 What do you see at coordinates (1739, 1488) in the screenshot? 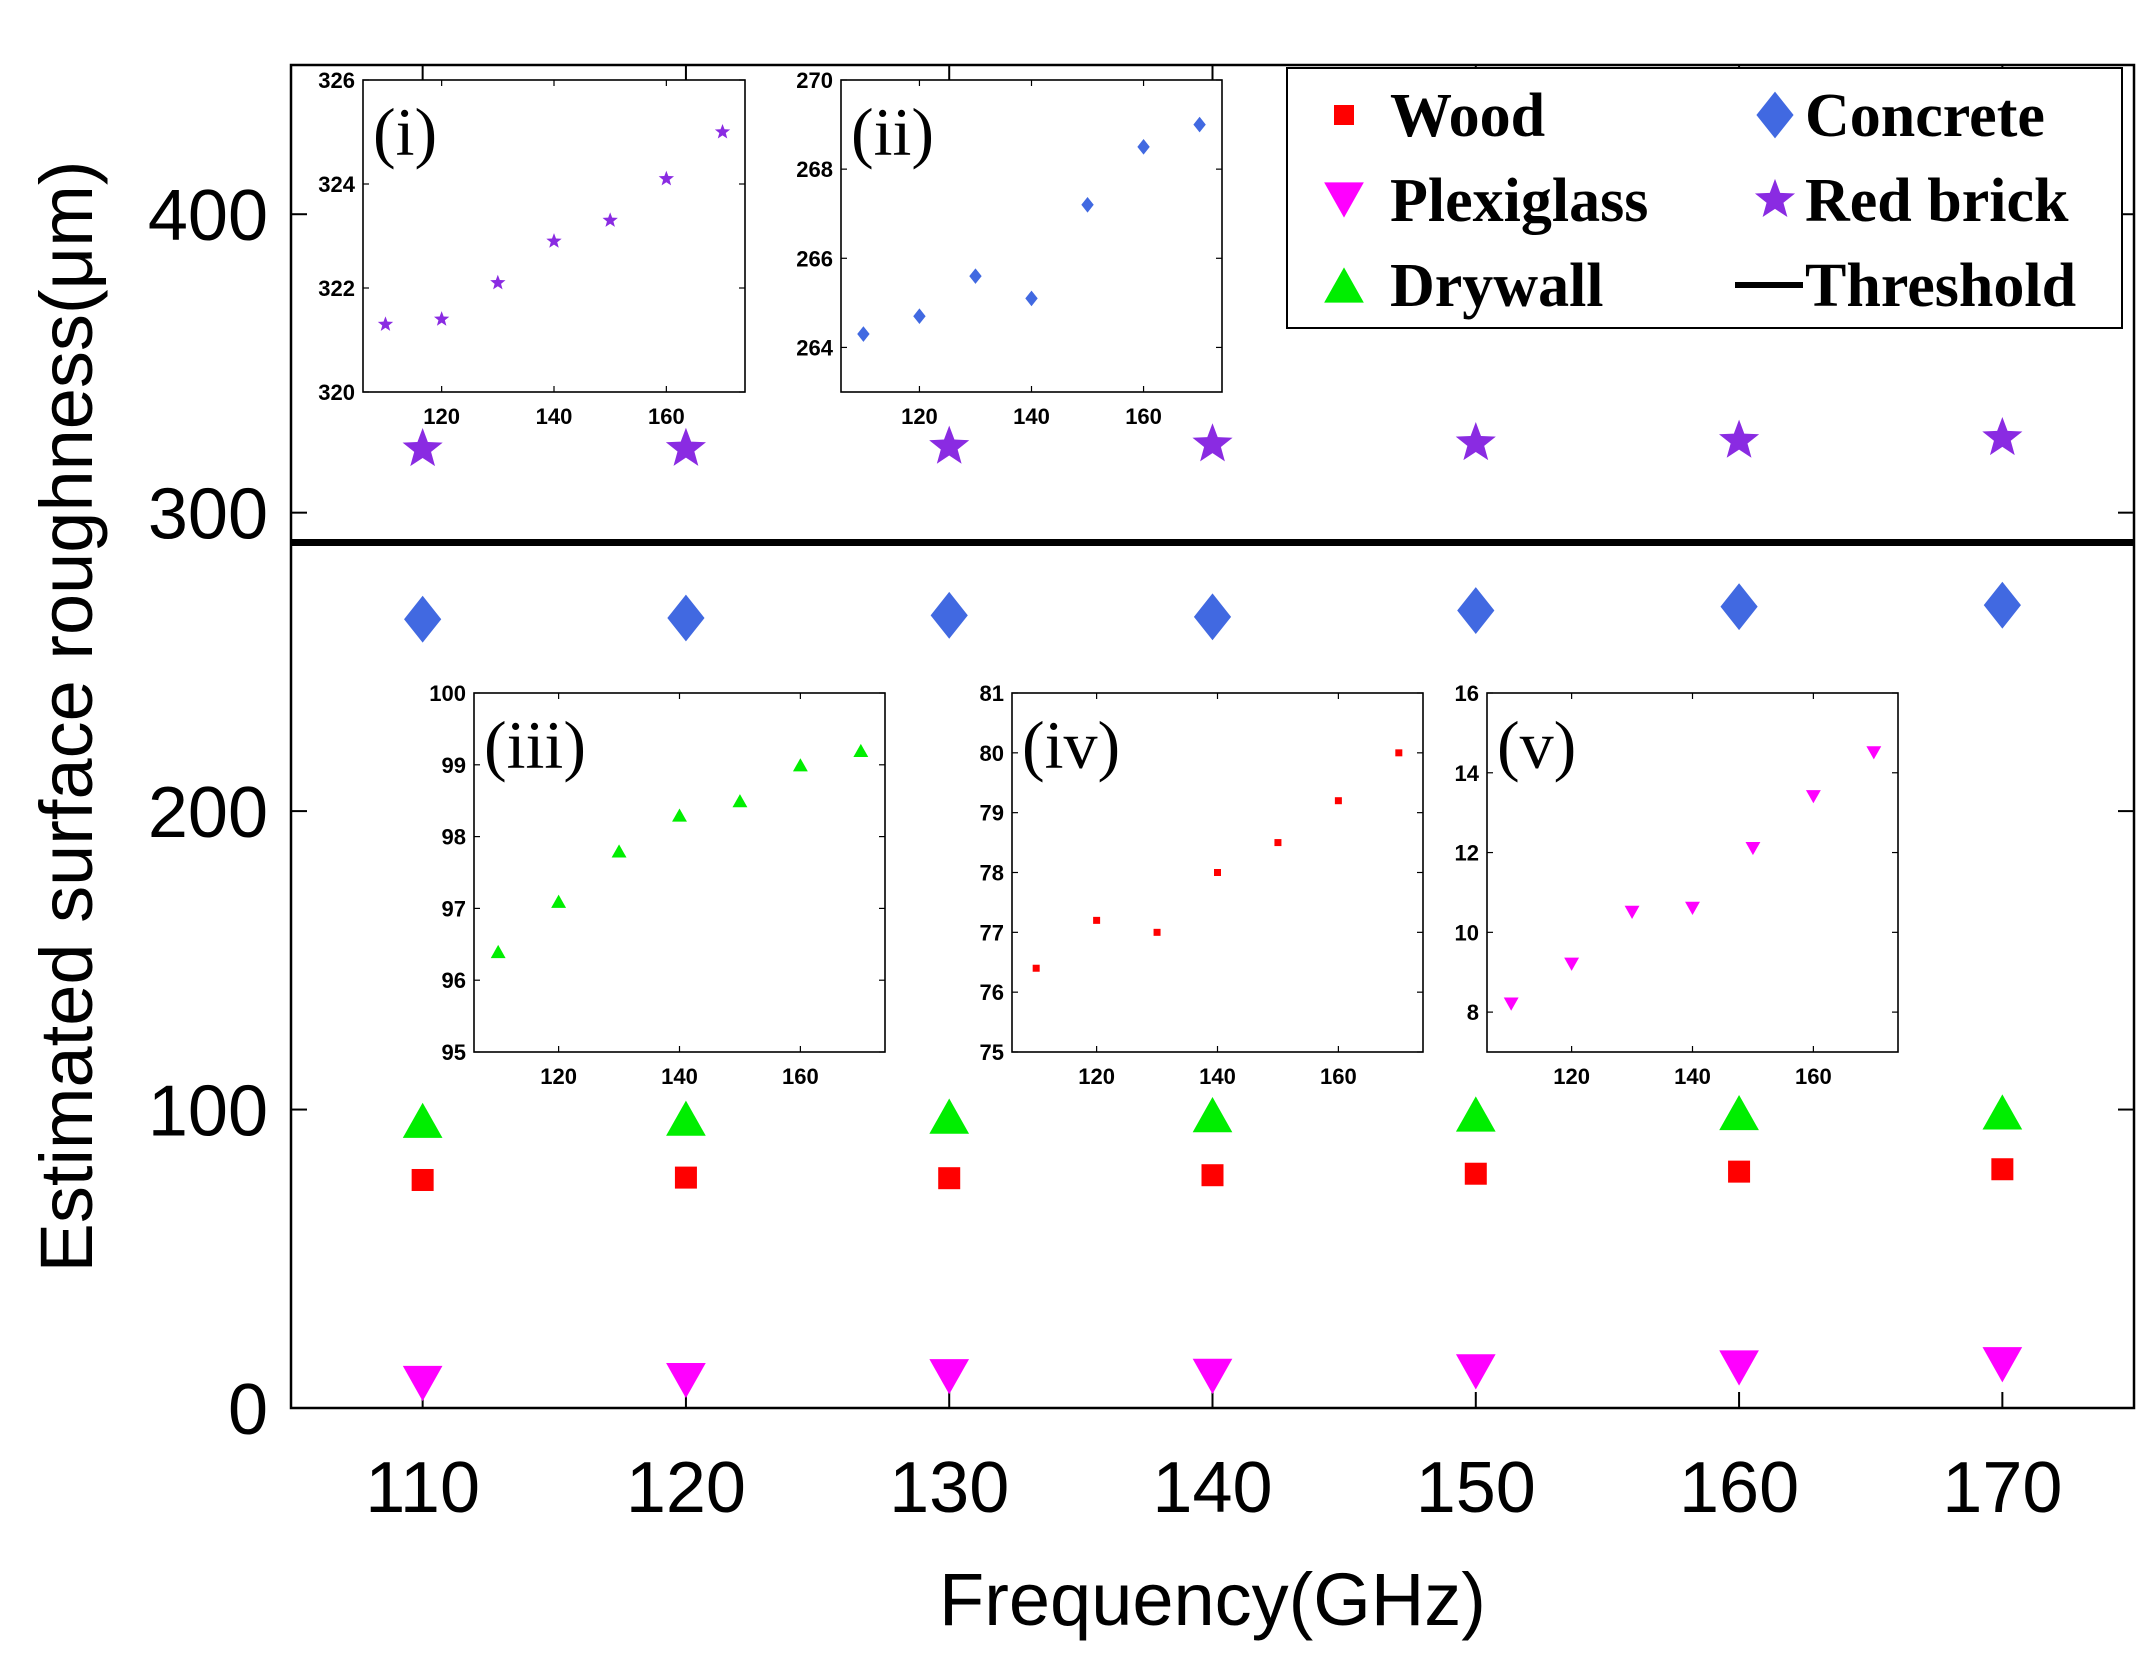
I see `x-tick-label: 160` at bounding box center [1739, 1488].